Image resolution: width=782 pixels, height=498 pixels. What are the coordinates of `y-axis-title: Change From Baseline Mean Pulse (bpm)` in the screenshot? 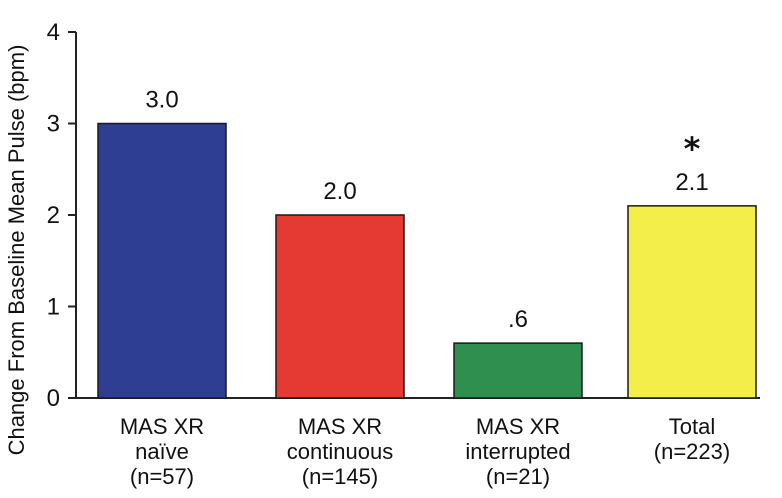 It's located at (16, 250).